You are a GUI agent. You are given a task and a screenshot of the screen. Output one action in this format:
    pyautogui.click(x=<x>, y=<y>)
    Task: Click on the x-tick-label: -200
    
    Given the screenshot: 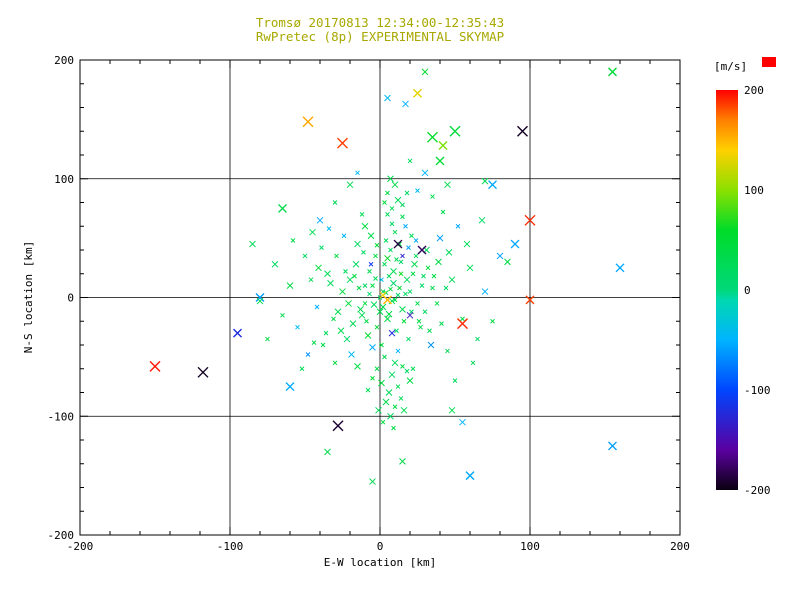 What is the action you would take?
    pyautogui.click(x=80, y=546)
    